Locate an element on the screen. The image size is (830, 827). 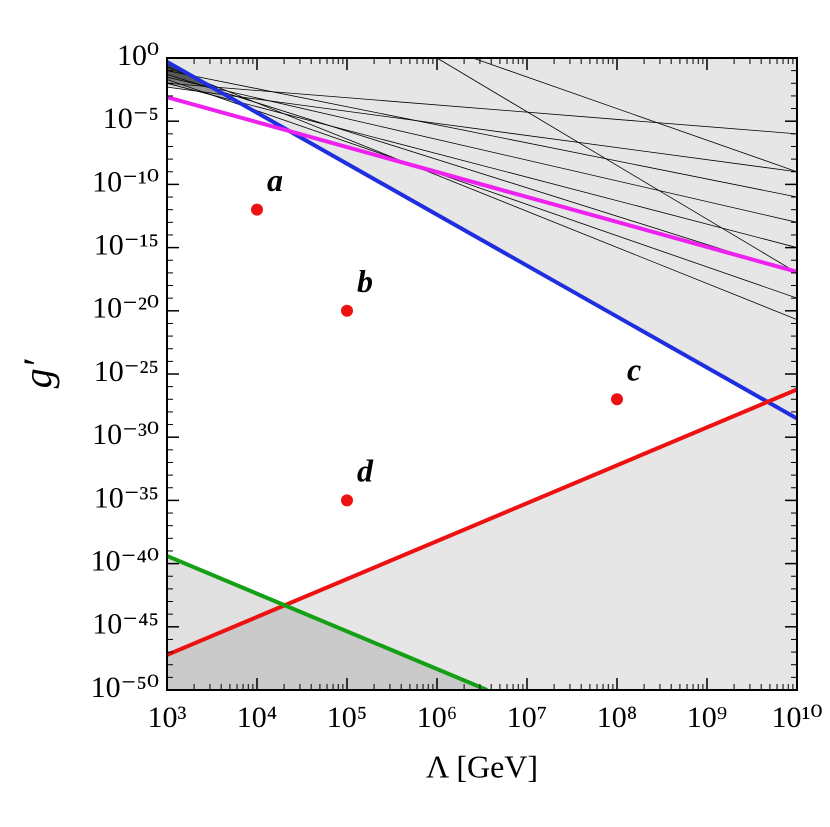
y-tick-label: 10⁰ is located at coordinates (138, 55).